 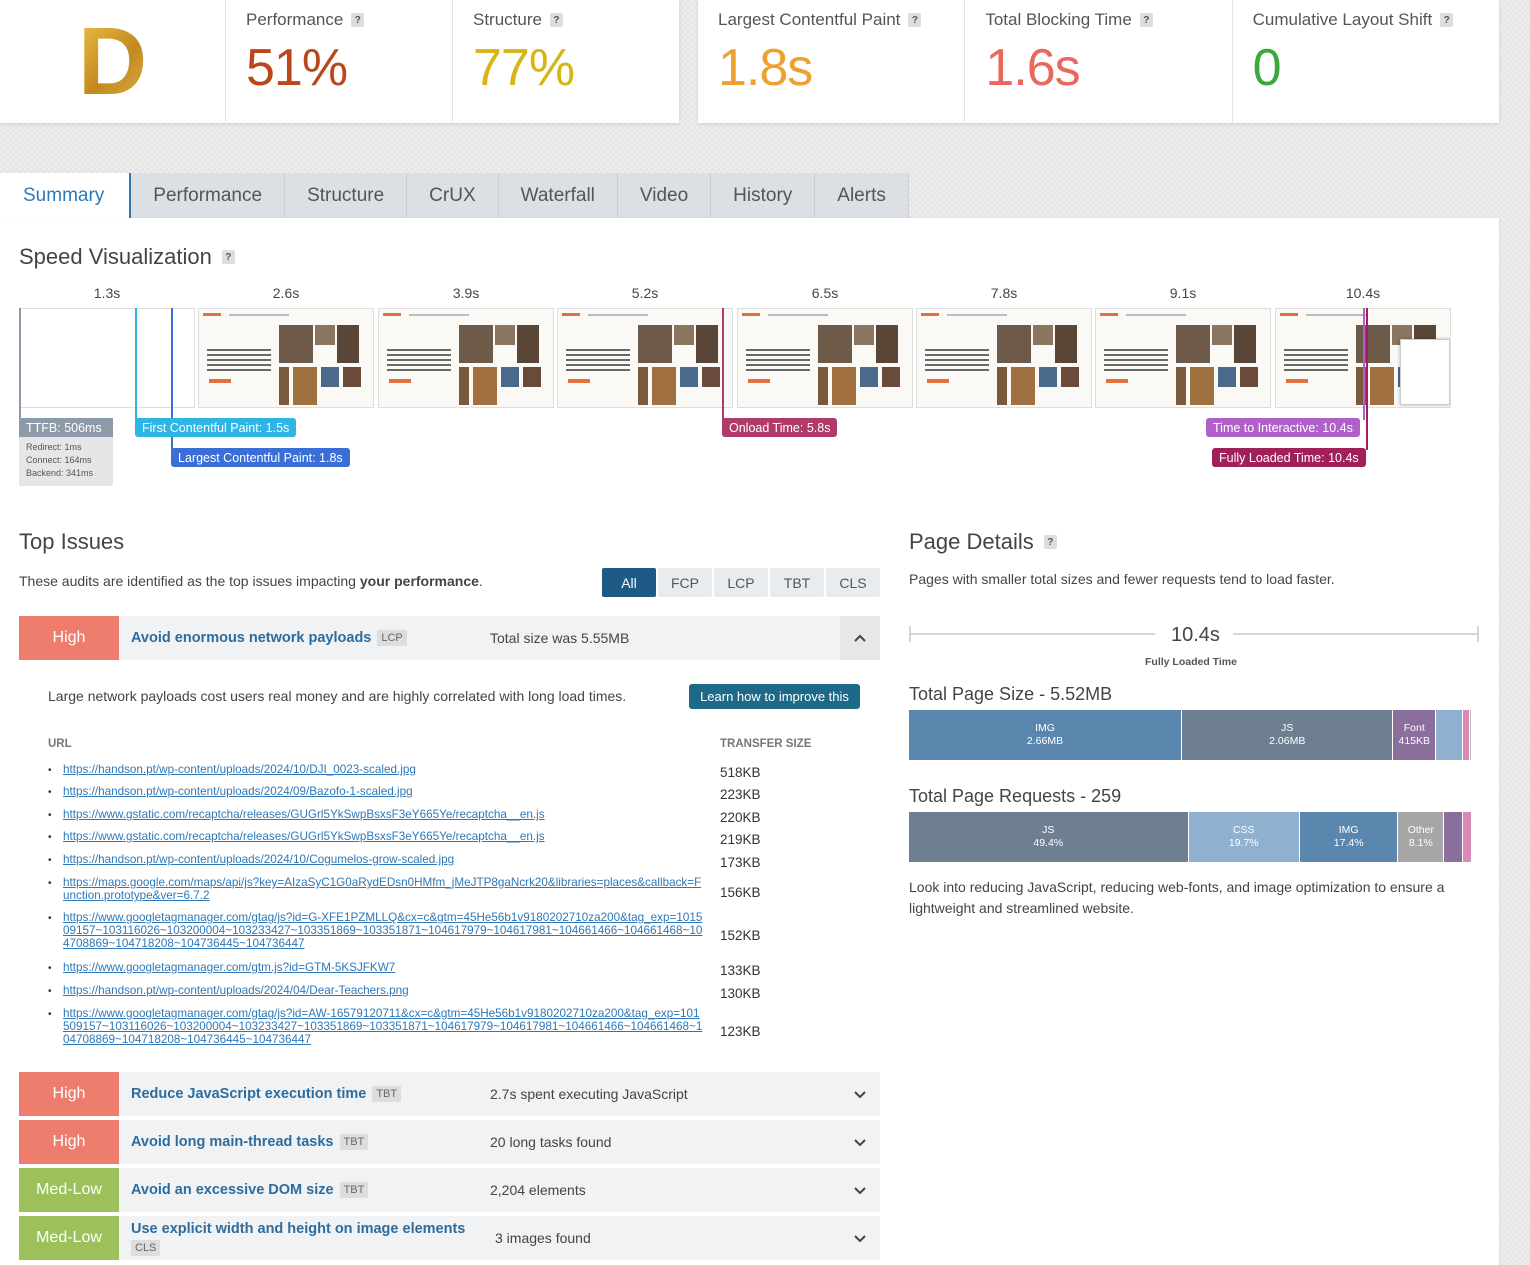 I want to click on filter-tbt: TBT, so click(x=797, y=582).